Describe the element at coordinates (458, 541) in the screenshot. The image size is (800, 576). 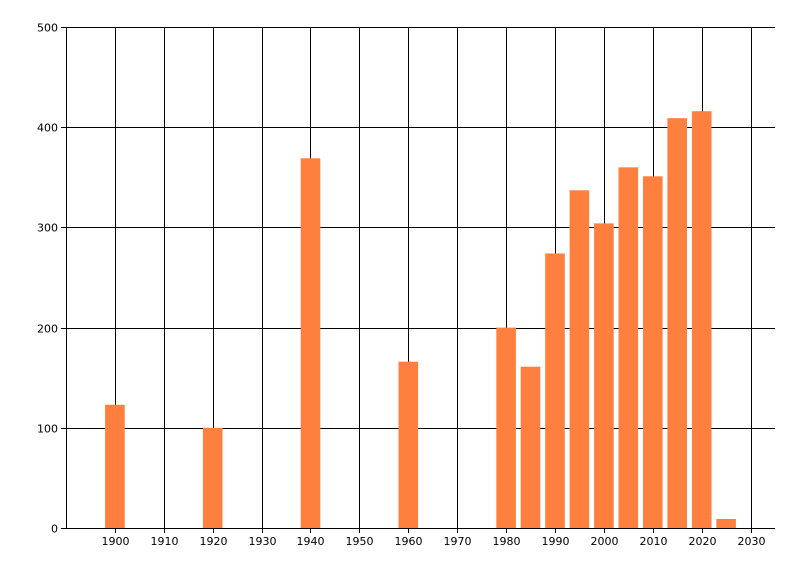
I see `x-tick-label: 1970` at that location.